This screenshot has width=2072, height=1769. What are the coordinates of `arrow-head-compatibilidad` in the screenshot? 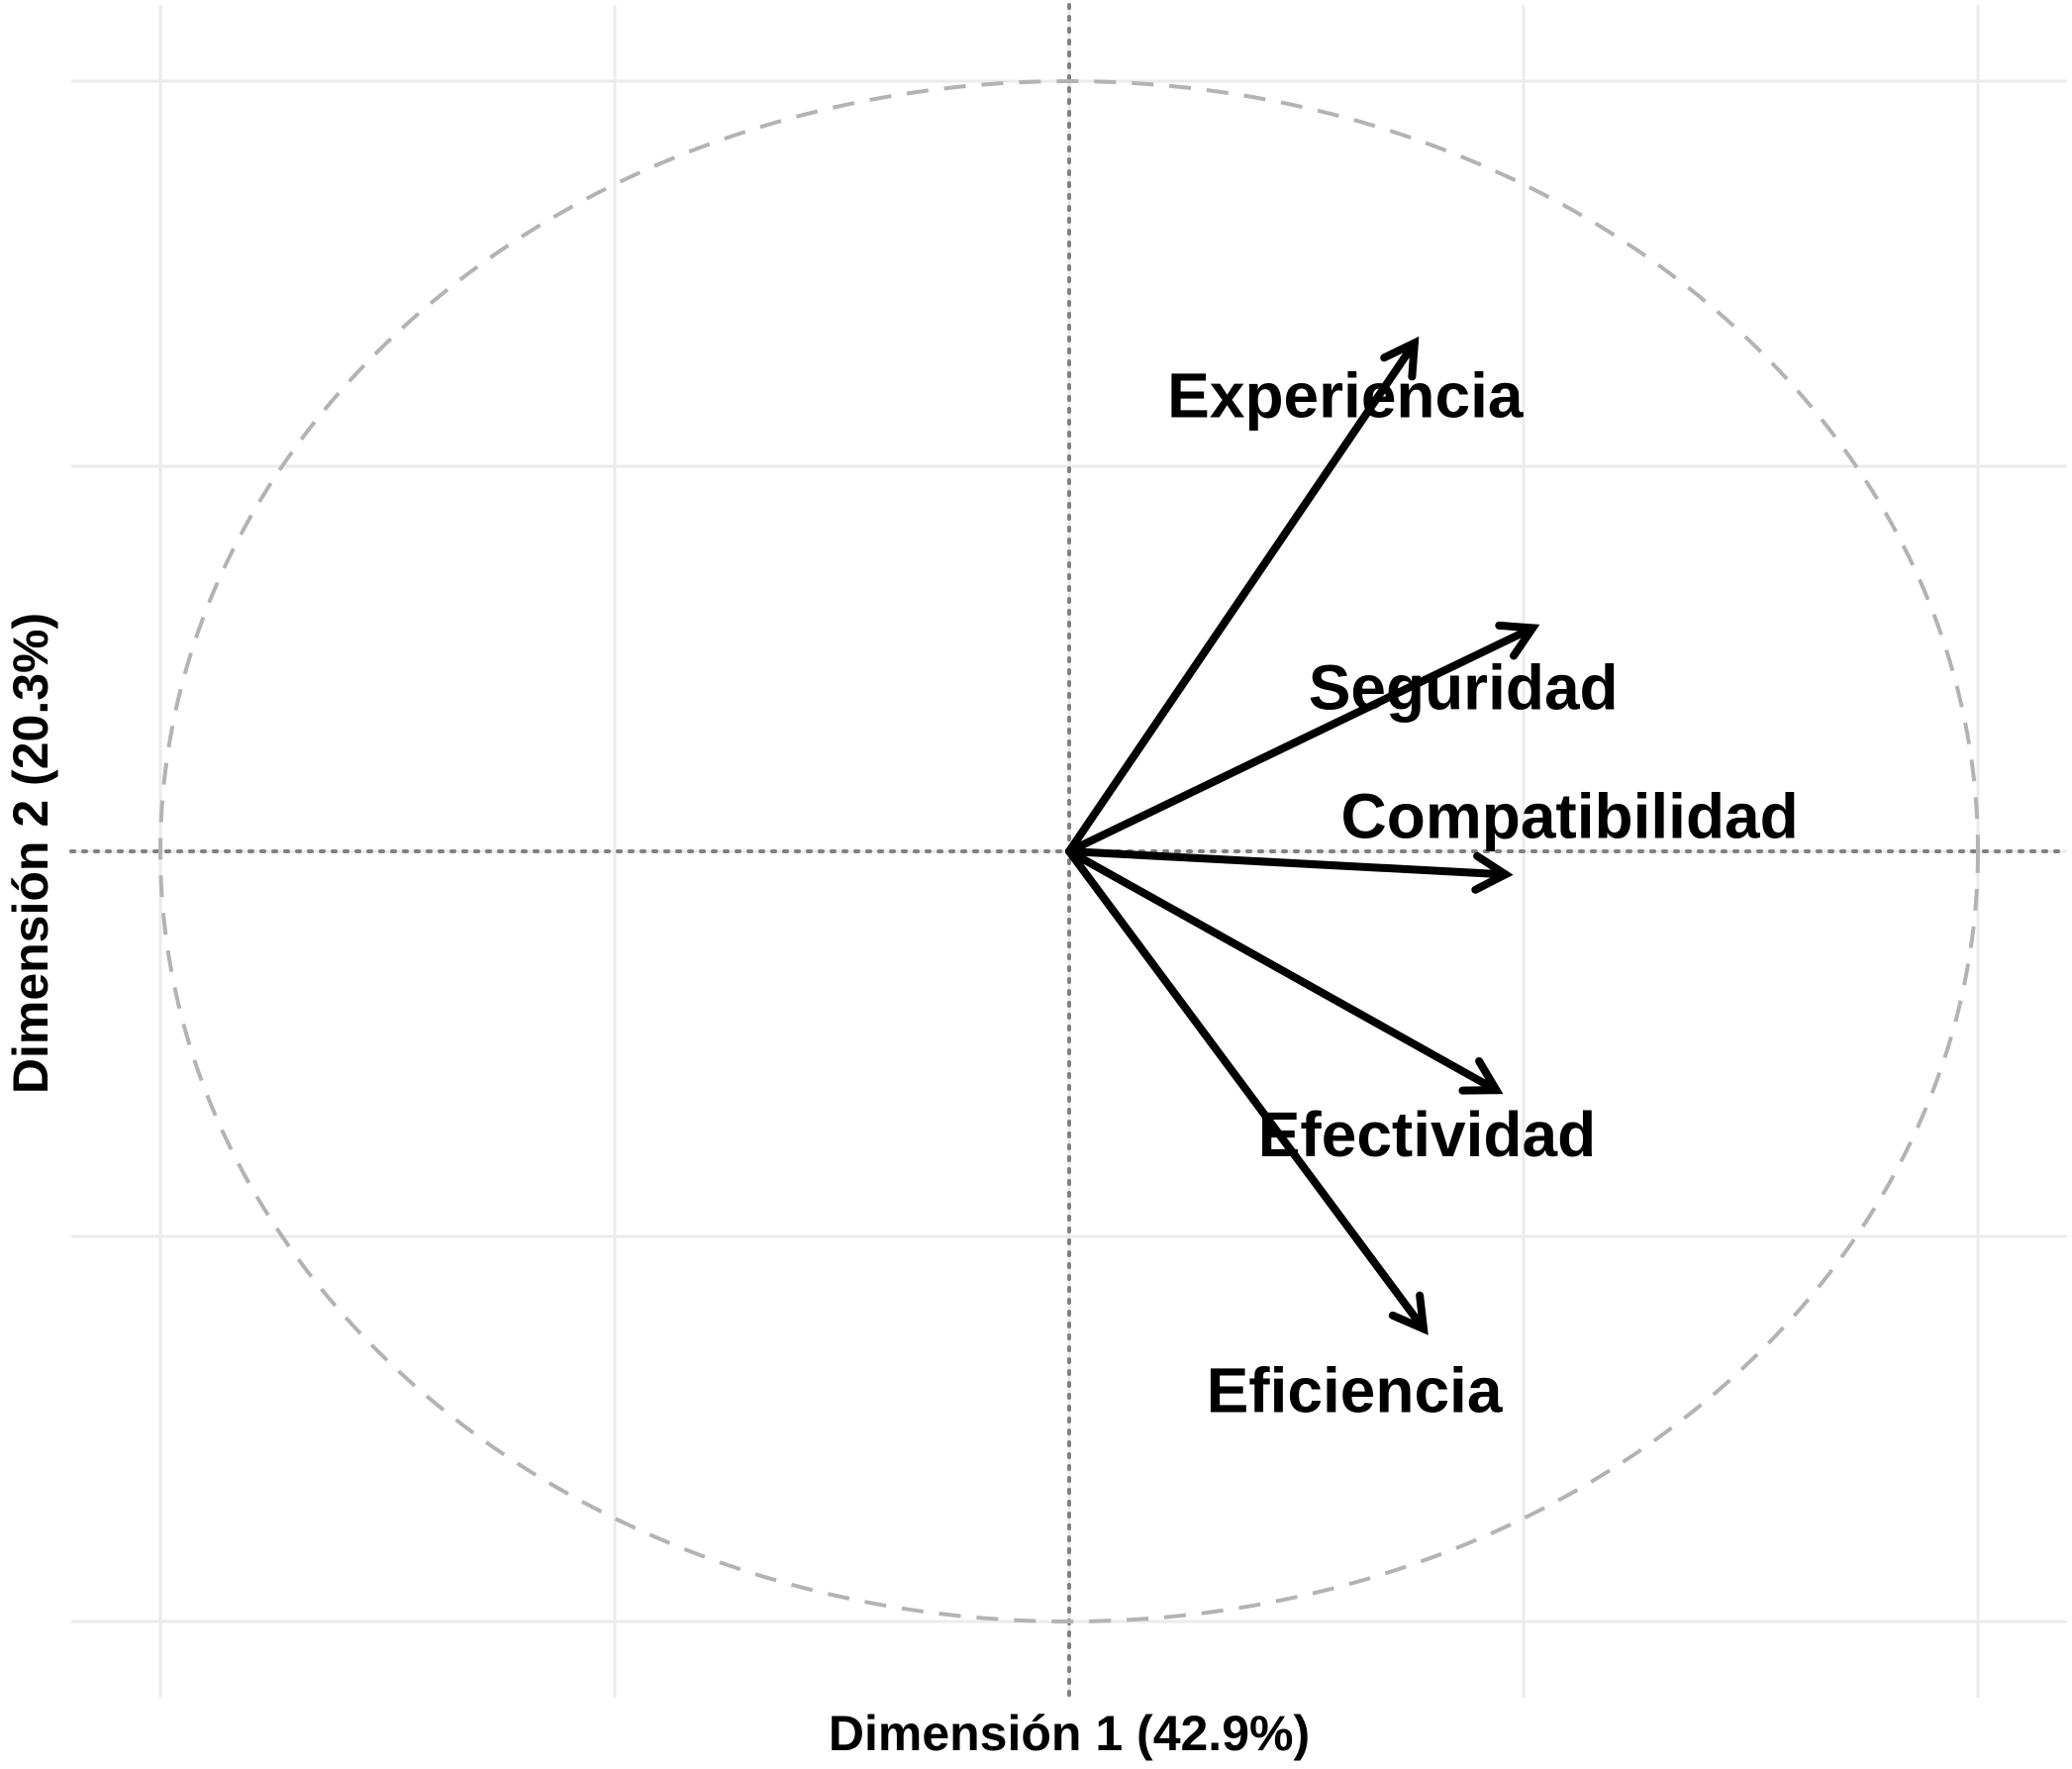 It's located at (1492, 872).